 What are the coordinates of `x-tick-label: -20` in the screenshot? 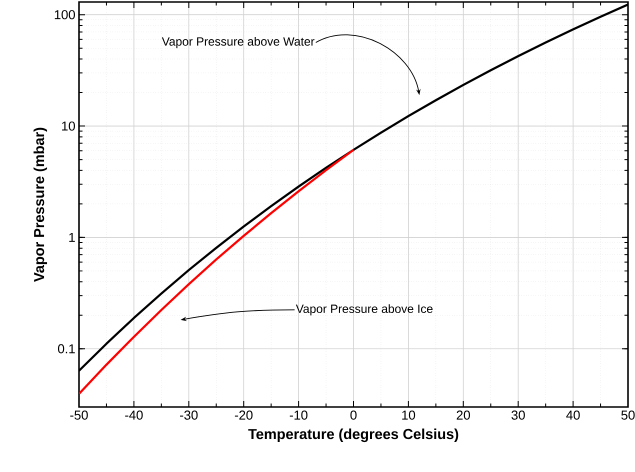 It's located at (243, 415).